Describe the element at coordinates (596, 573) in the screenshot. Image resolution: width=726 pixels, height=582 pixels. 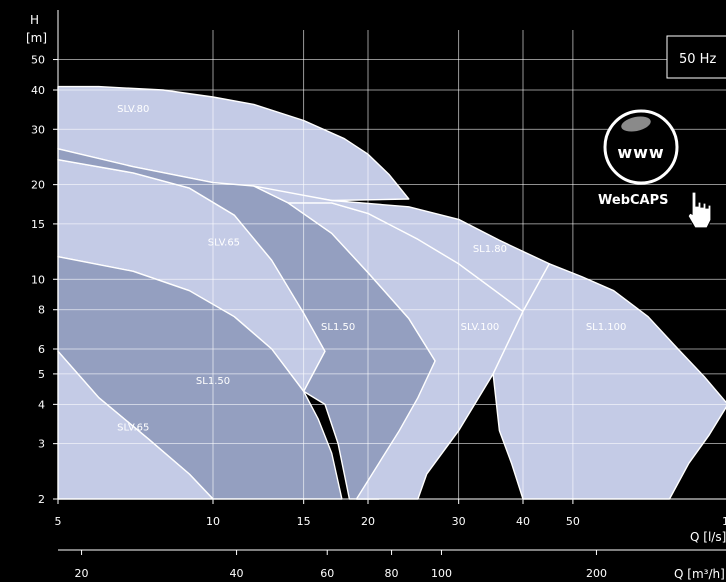
I see `x-secondary-tick-label: 200` at that location.